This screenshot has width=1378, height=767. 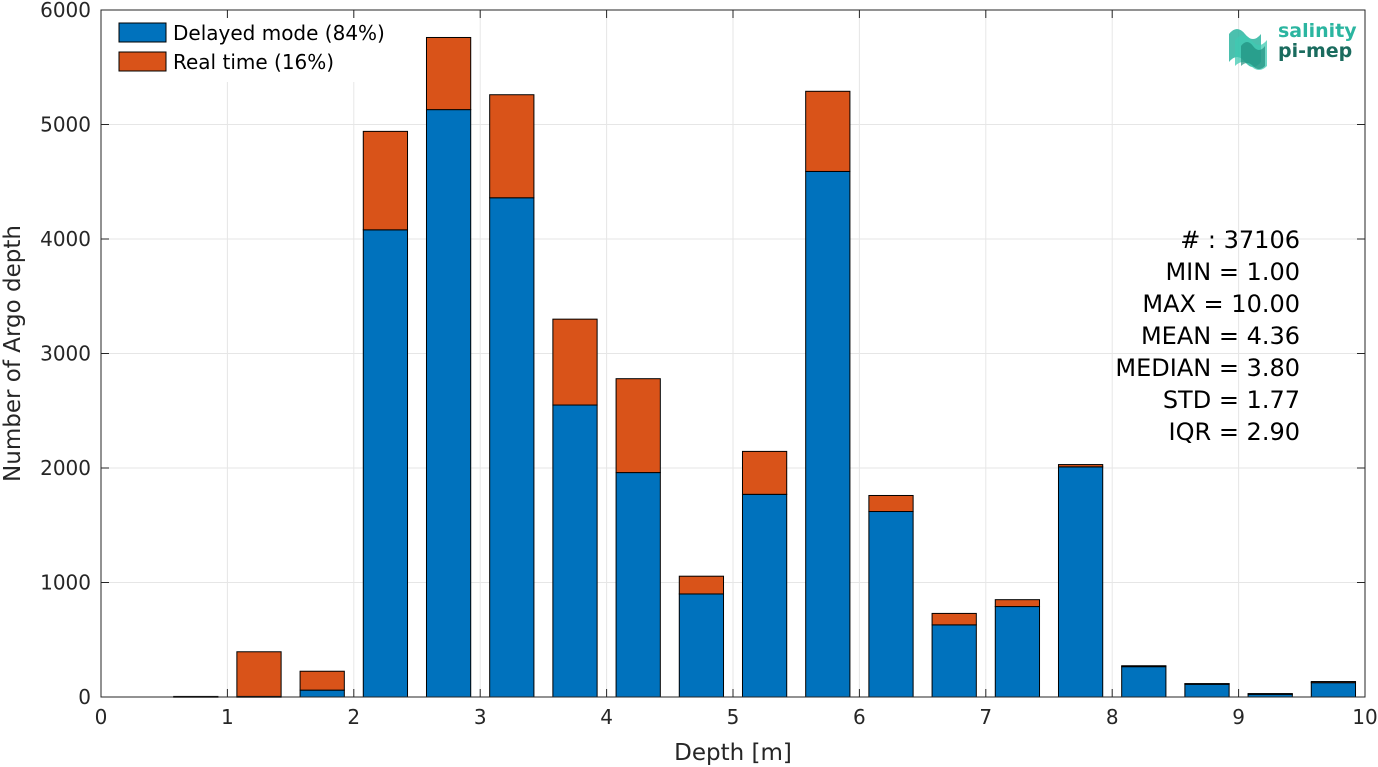 I want to click on legend-label-realtime: Real time (16%), so click(x=253, y=62).